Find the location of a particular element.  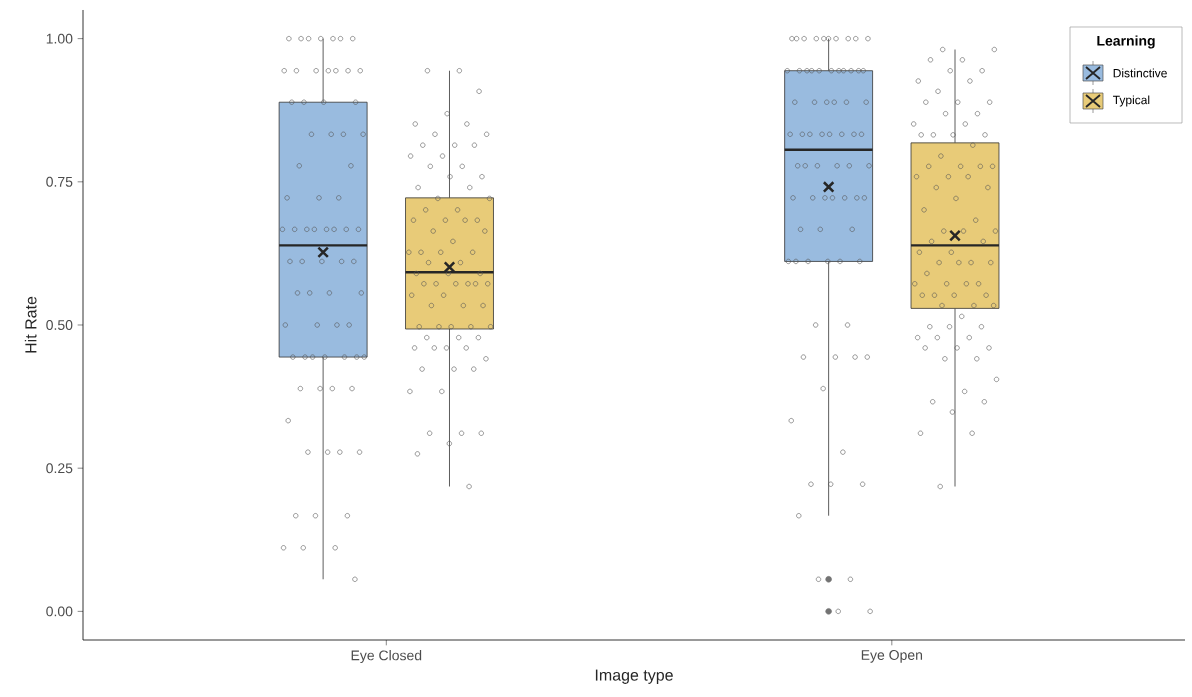

y-tick-label: 0.50 is located at coordinates (59, 325).